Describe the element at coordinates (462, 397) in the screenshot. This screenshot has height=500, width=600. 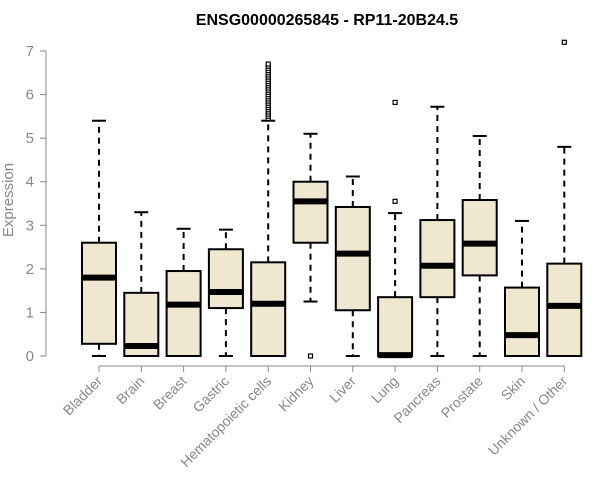
I see `x-tick-label: Prostate` at that location.